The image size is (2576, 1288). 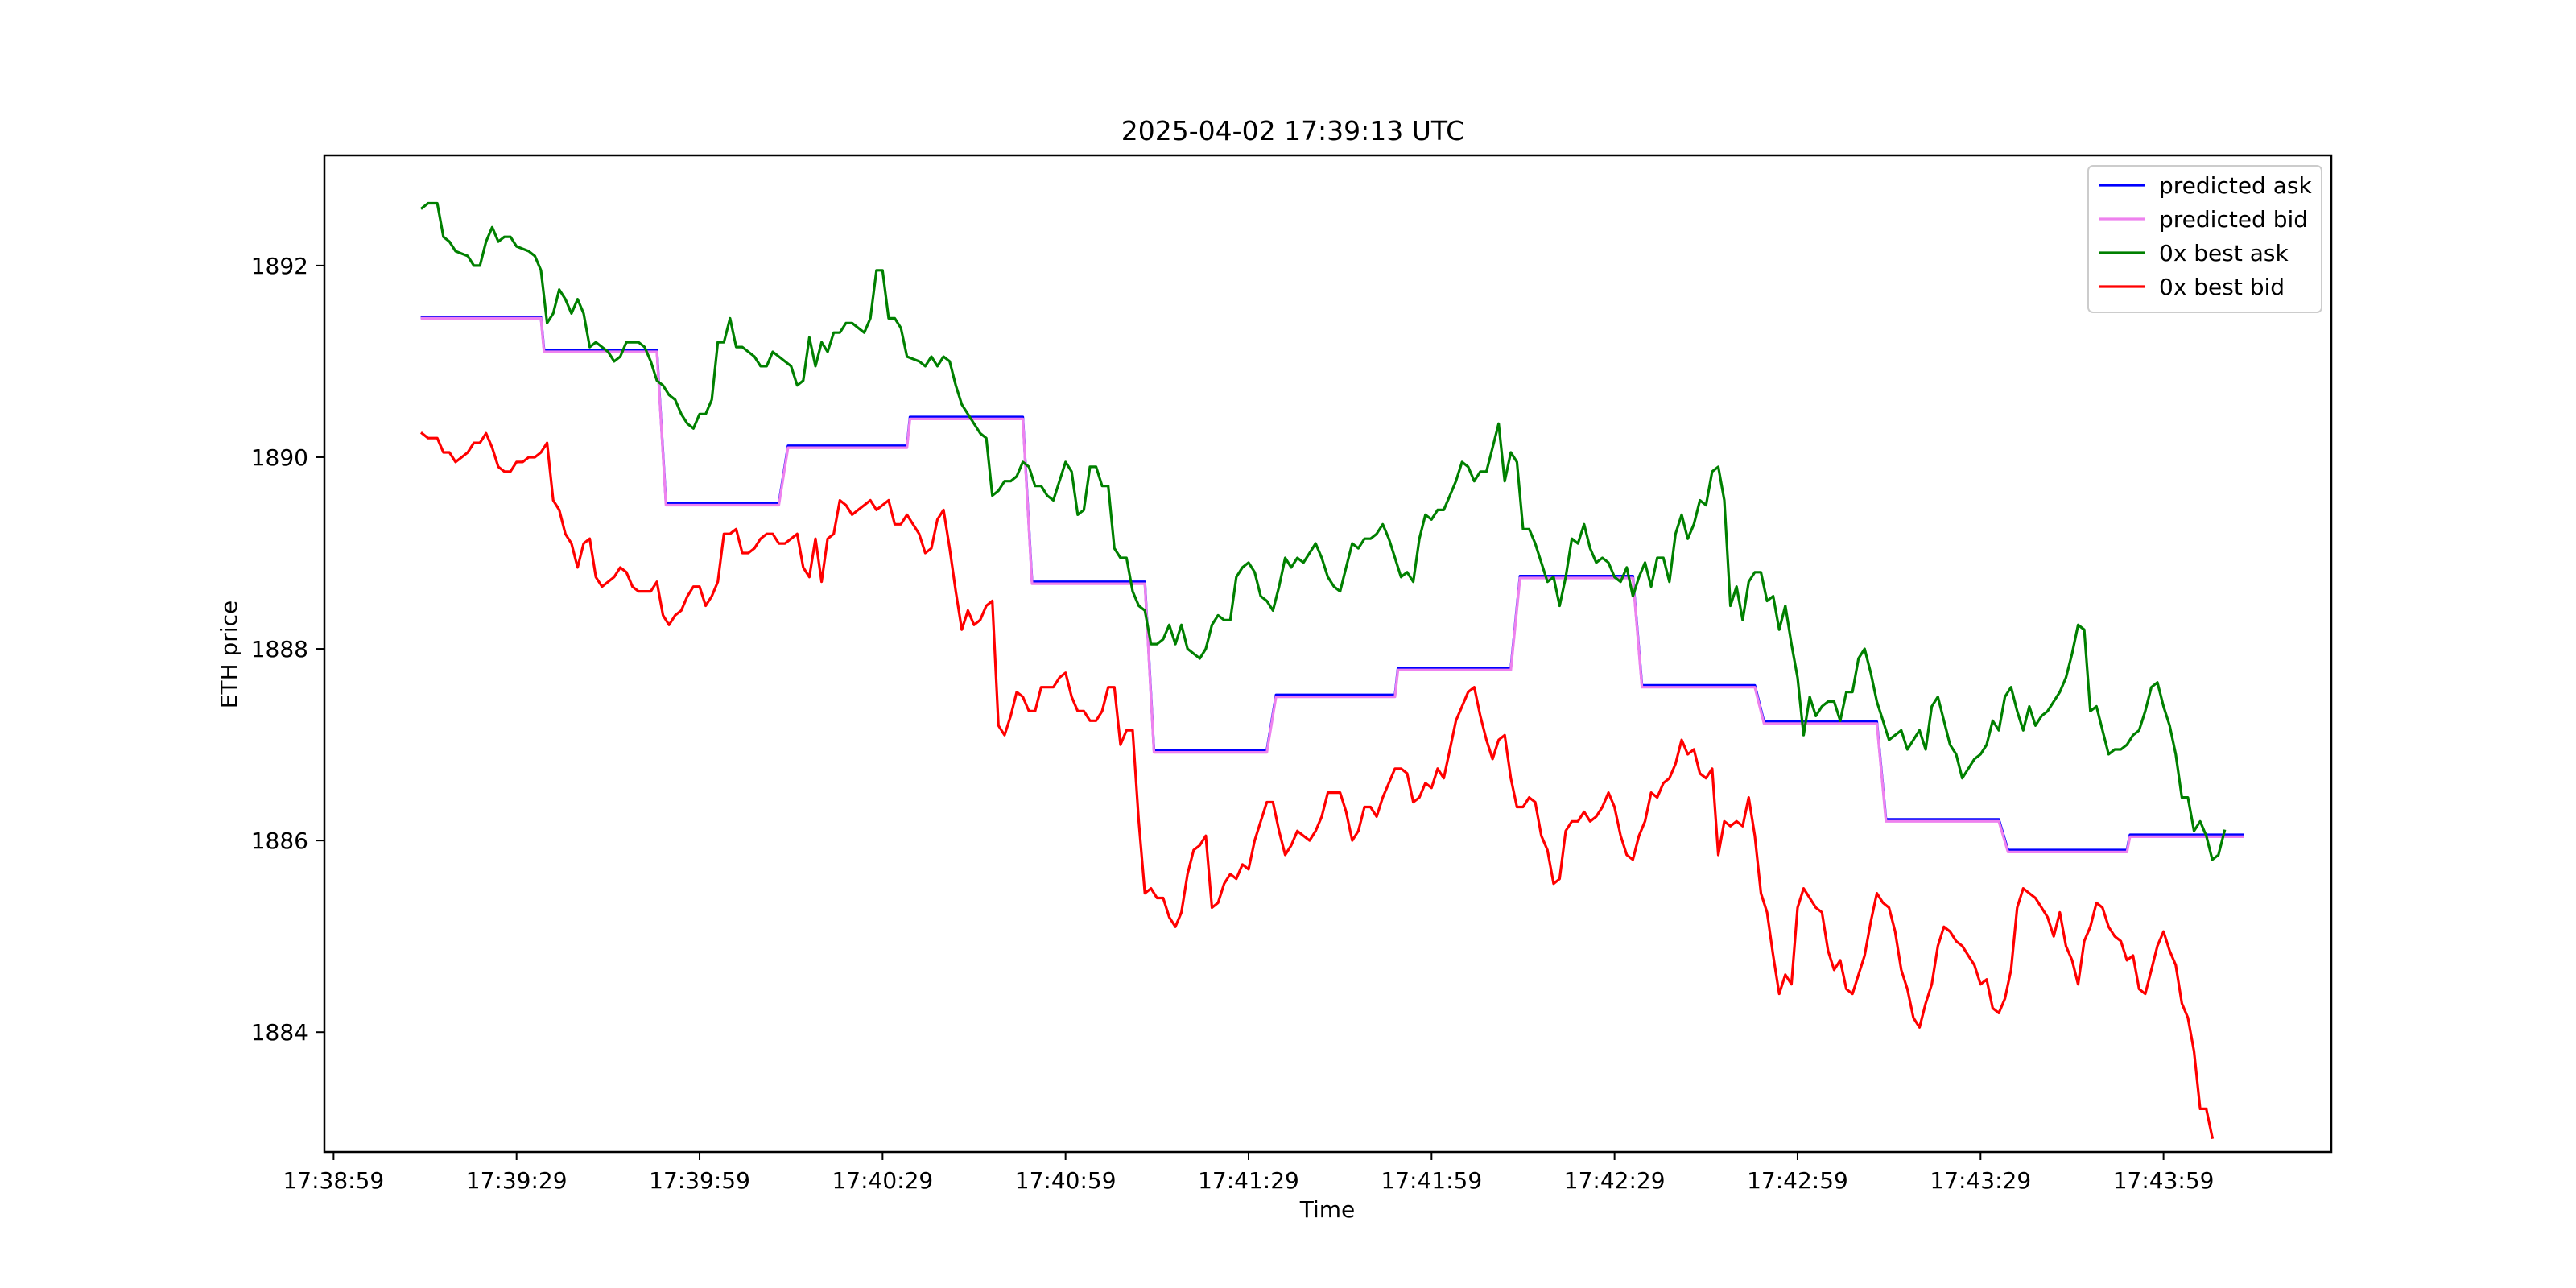 I want to click on legend-label: predicted bid, so click(x=2233, y=219).